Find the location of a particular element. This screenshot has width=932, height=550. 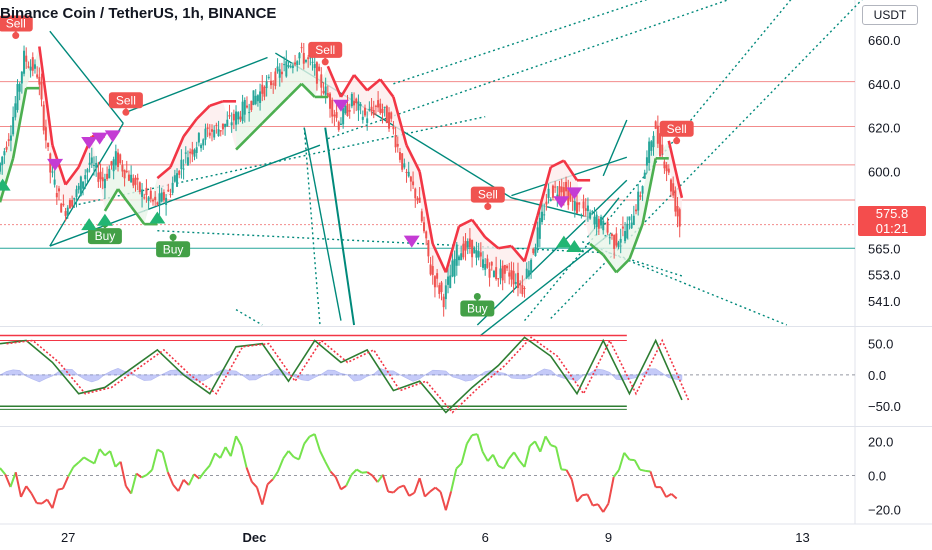

momentum-panel is located at coordinates (427, 473).